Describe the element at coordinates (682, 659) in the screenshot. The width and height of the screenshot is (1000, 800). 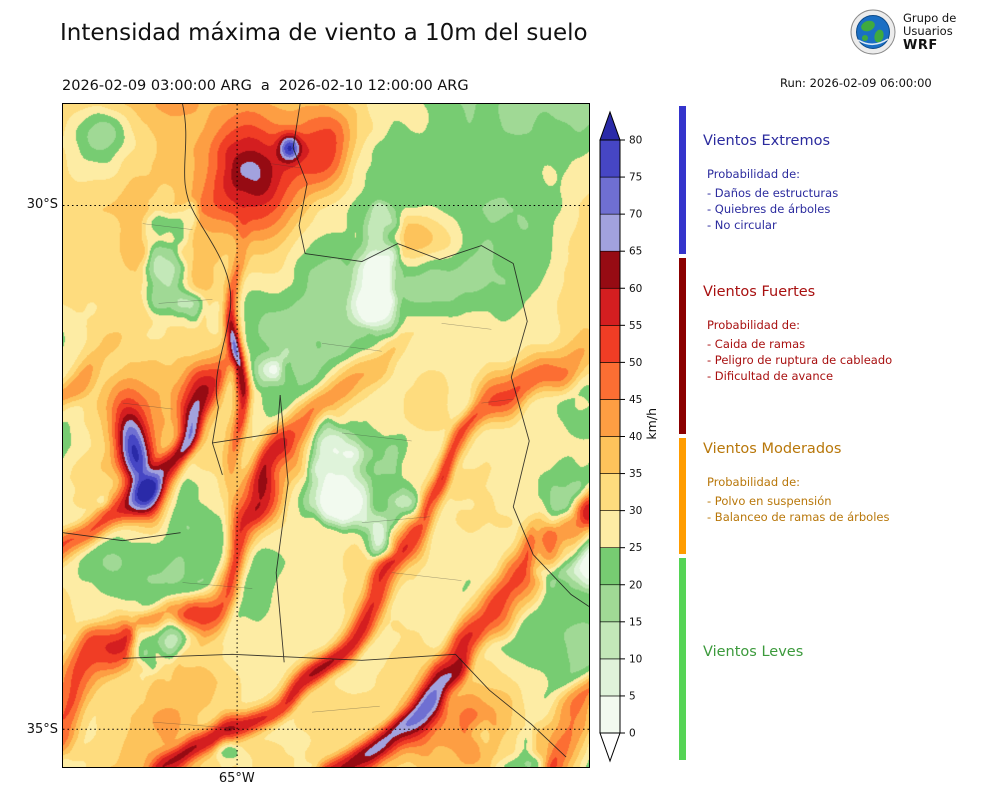
I see `legend-bar-leves` at that location.